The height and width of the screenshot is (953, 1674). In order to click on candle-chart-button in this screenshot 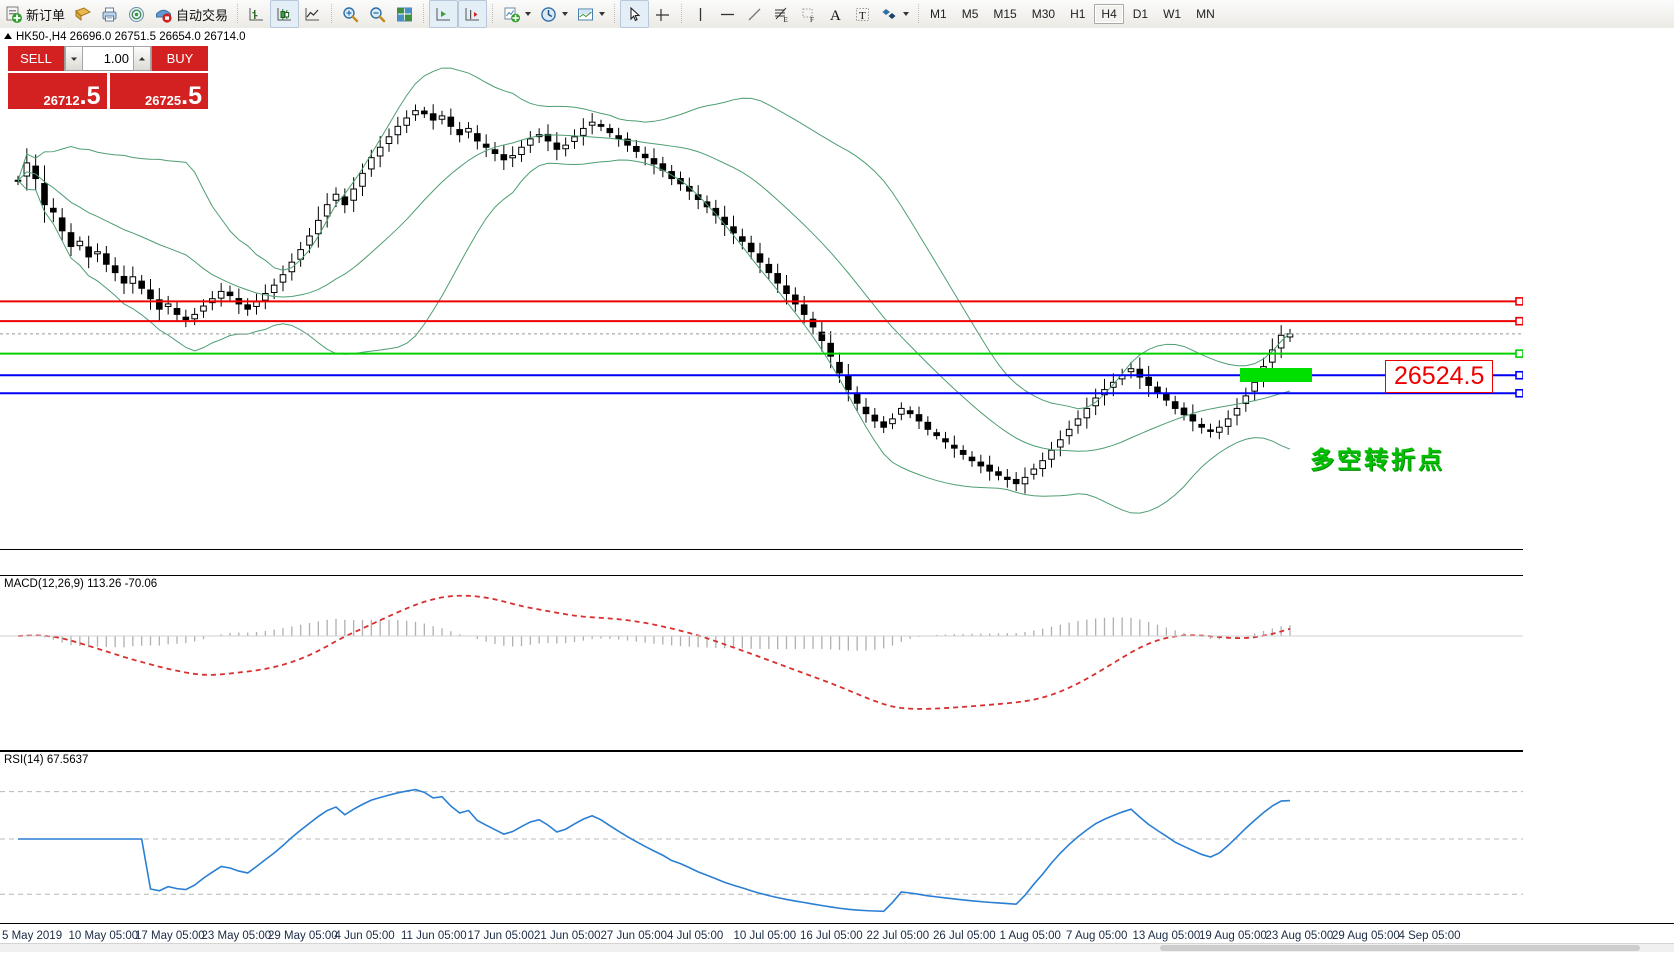, I will do `click(285, 14)`.